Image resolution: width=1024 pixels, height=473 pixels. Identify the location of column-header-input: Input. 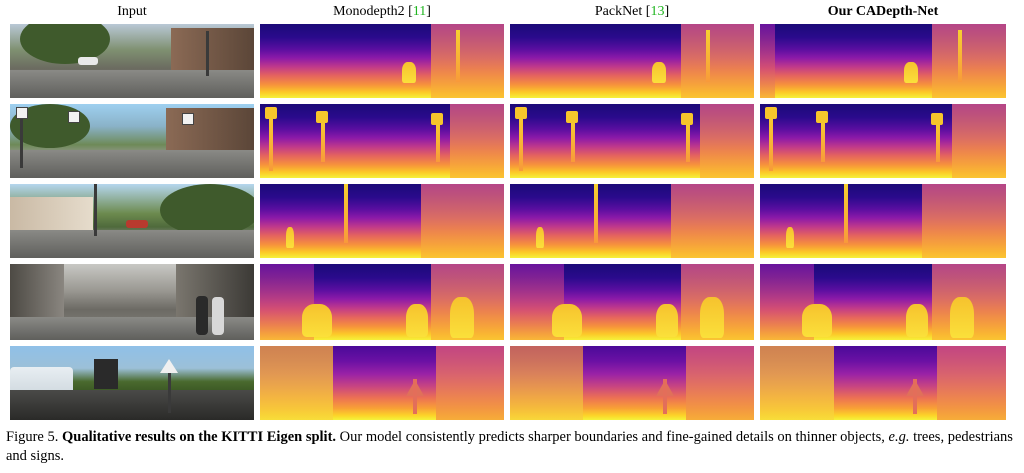
(132, 11).